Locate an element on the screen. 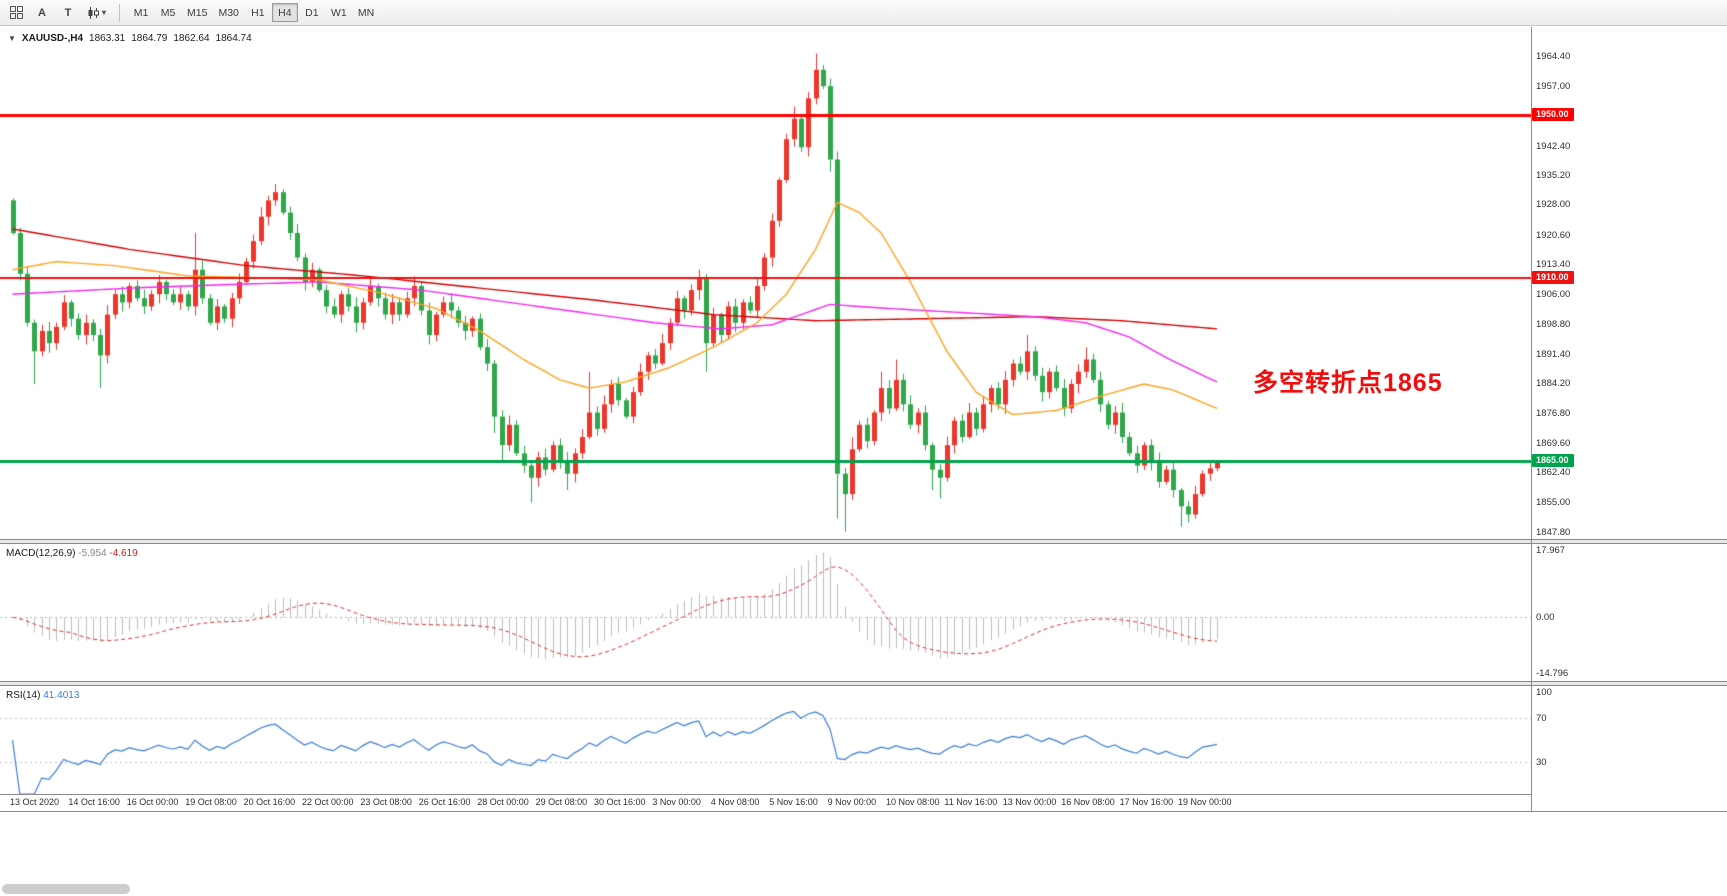  time-axis-label: 11 Nov 16:00 is located at coordinates (971, 802).